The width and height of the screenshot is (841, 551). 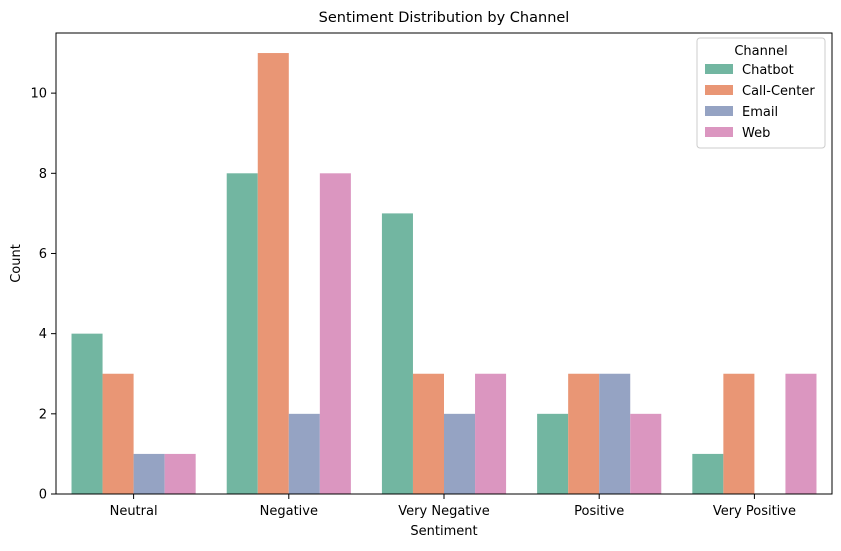 What do you see at coordinates (304, 453) in the screenshot?
I see `bar-email-negative` at bounding box center [304, 453].